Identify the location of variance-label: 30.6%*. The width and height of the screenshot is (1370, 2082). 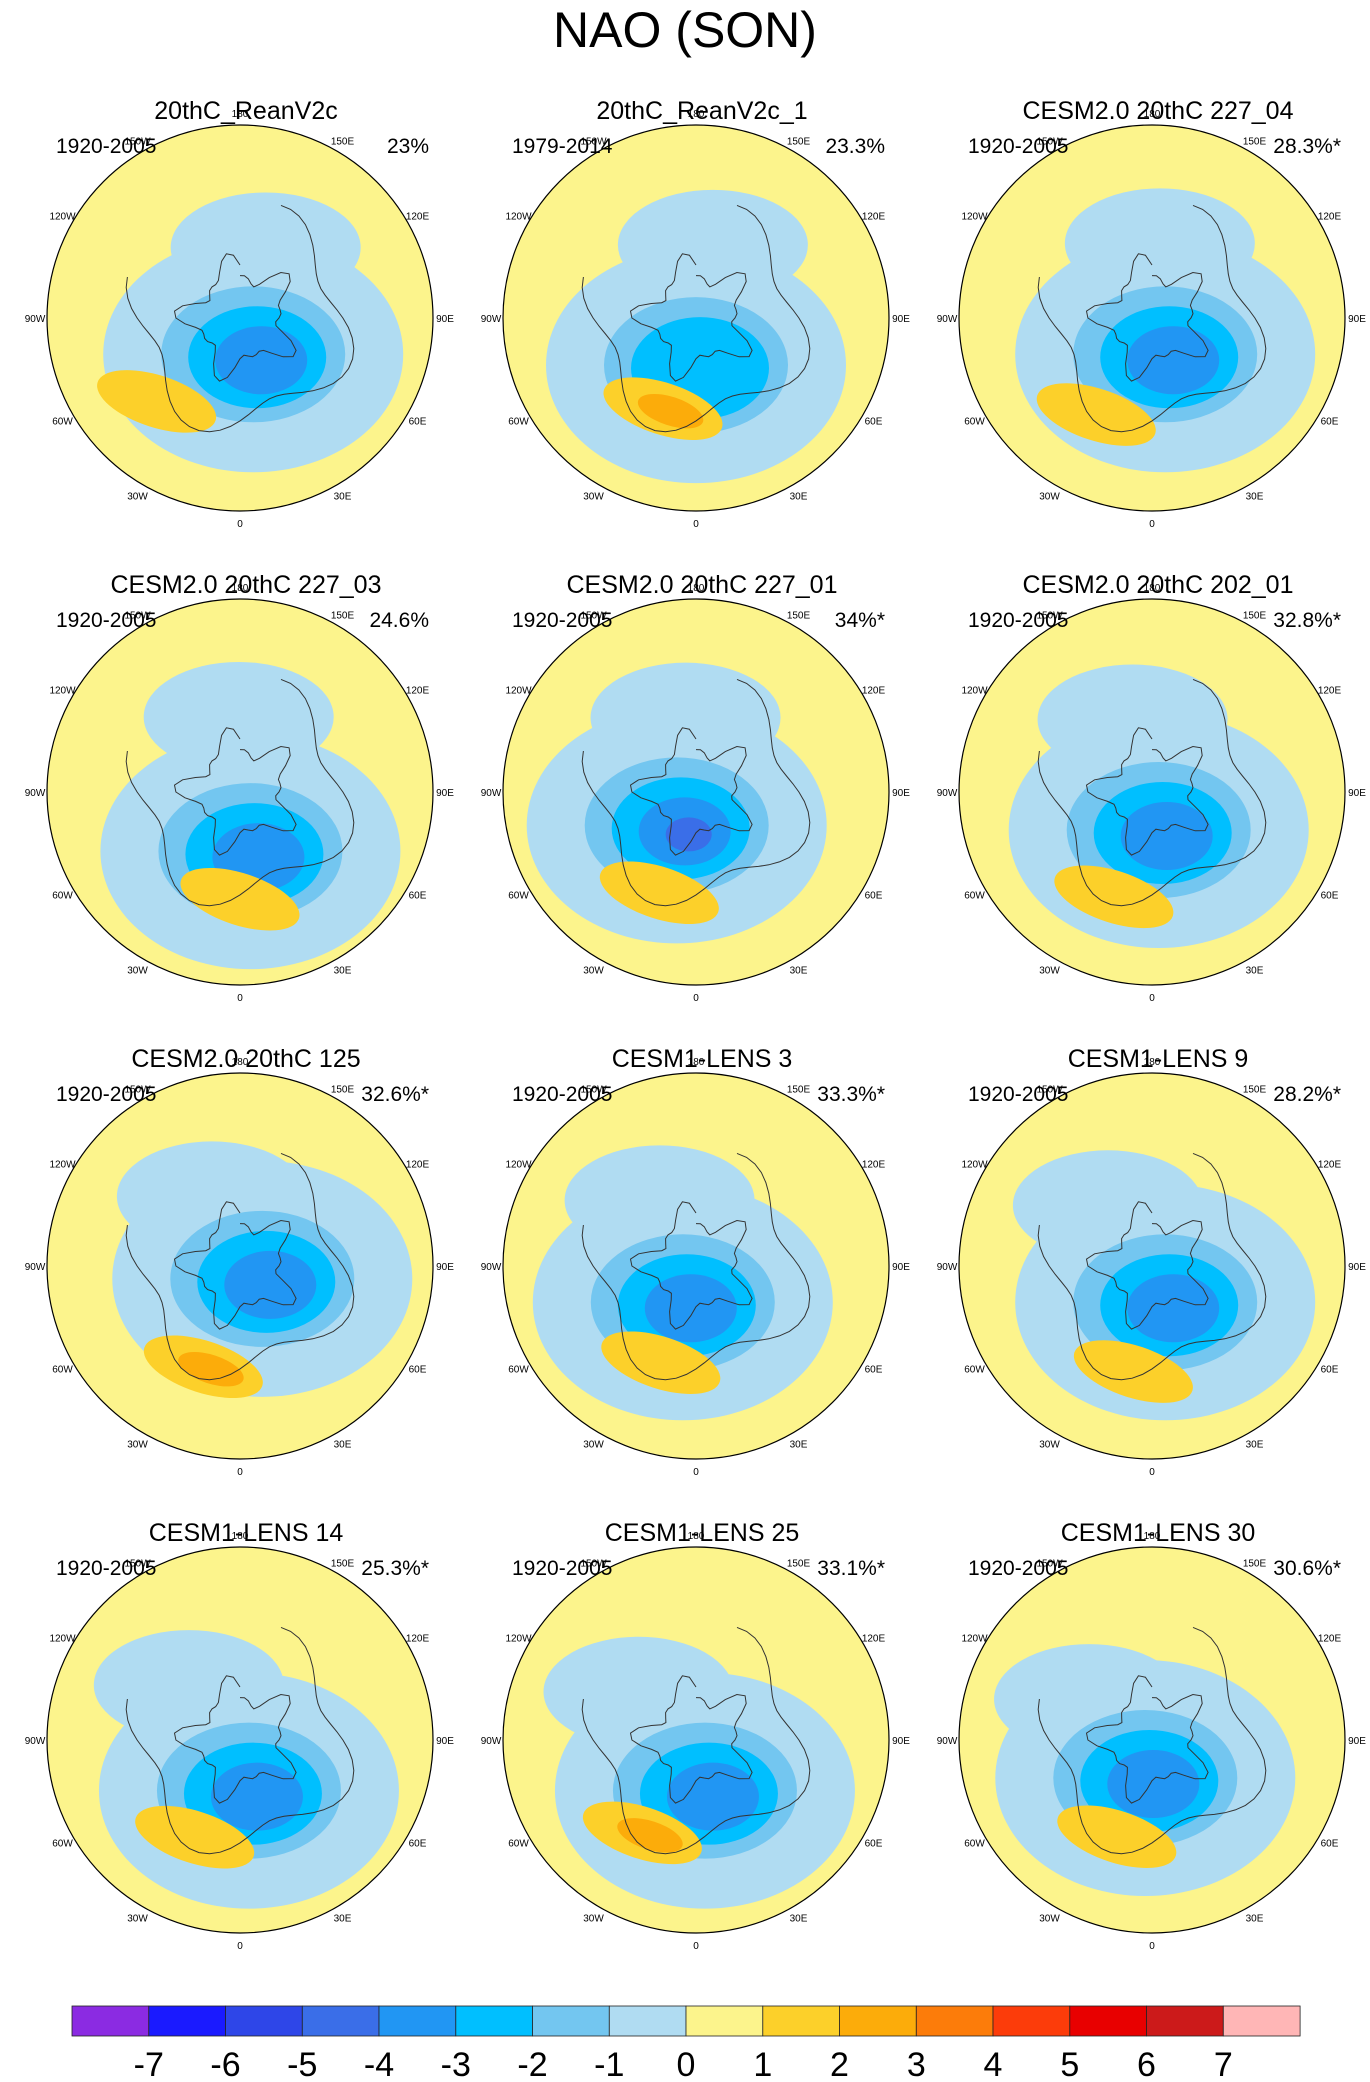
(1307, 1568).